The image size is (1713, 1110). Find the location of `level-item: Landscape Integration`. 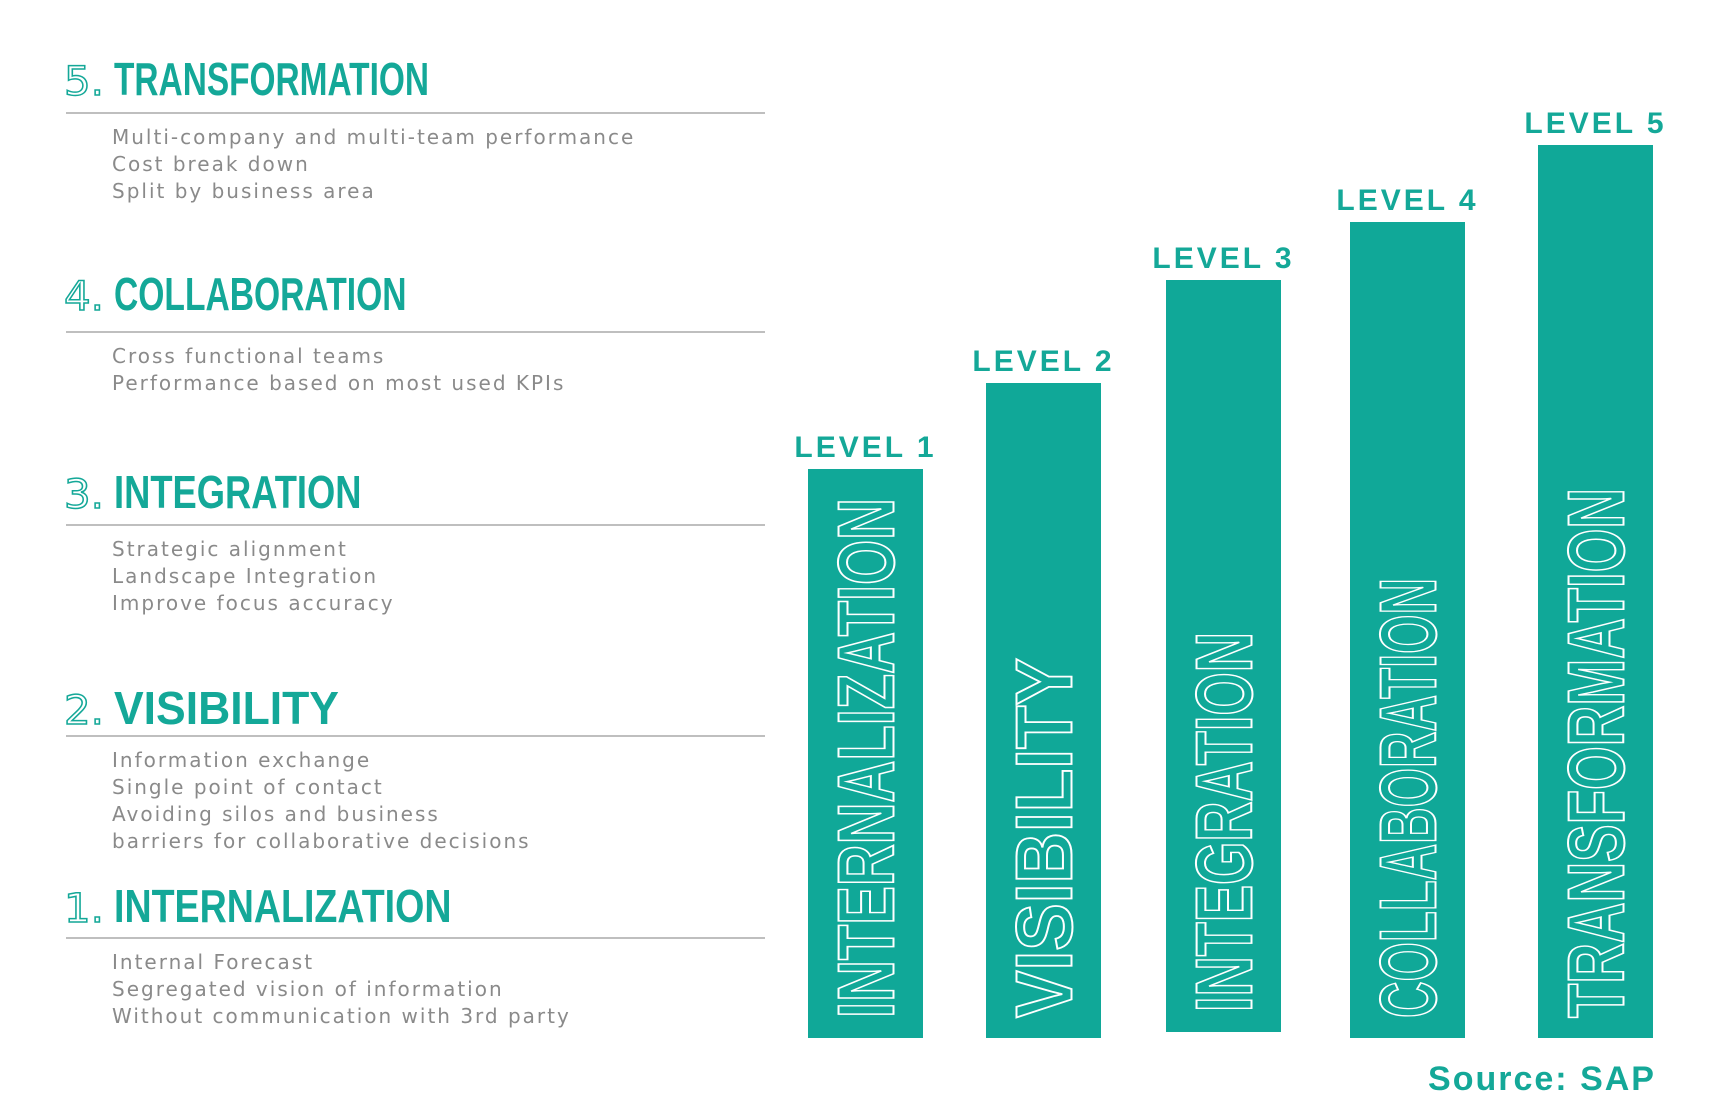

level-item: Landscape Integration is located at coordinates (245, 576).